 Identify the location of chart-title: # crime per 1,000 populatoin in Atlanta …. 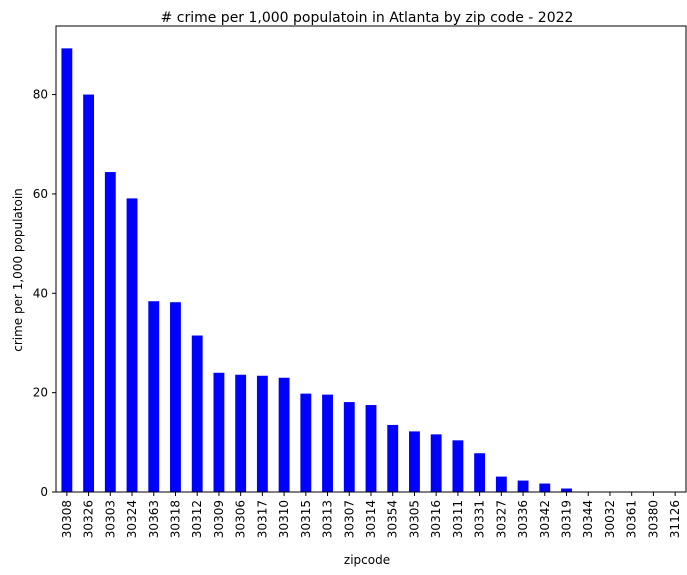
(367, 18).